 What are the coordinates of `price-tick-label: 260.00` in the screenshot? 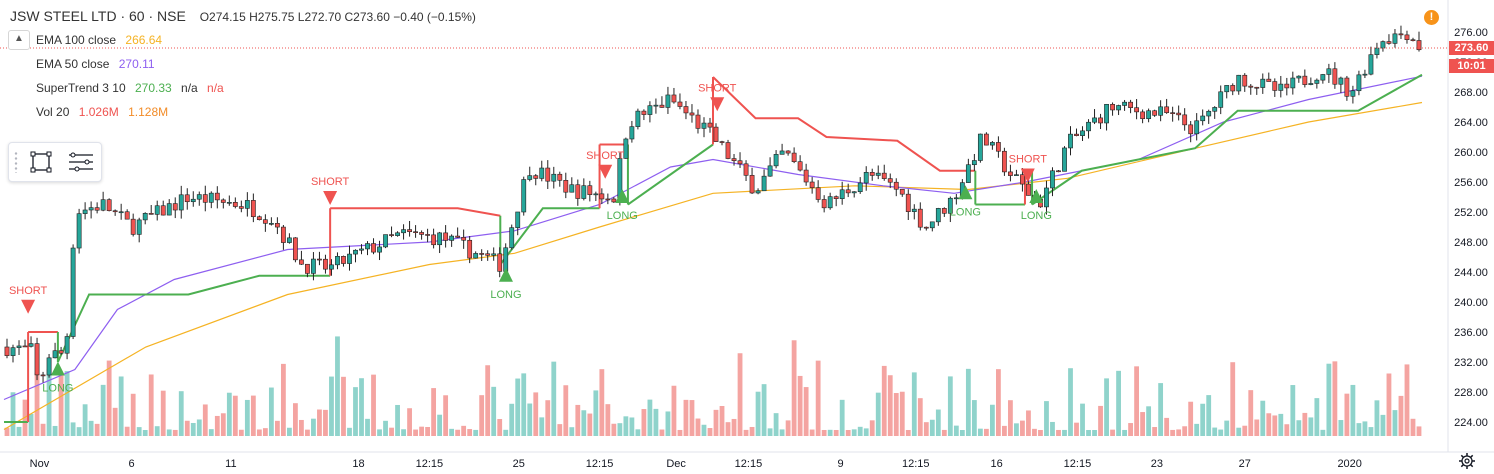 It's located at (1471, 153).